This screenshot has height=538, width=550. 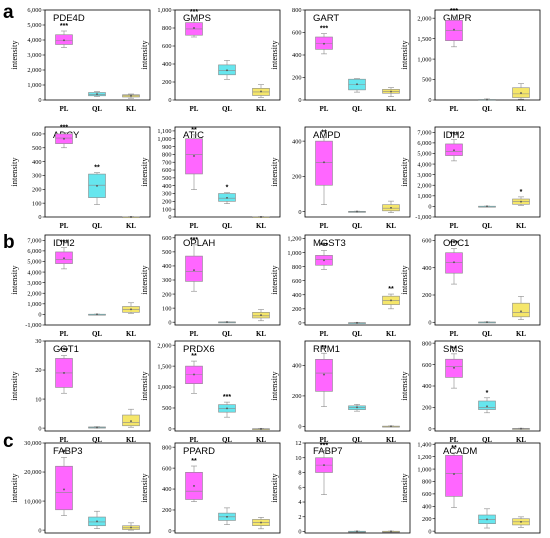 I want to click on y-tick-label: 20,000, so click(x=32, y=472).